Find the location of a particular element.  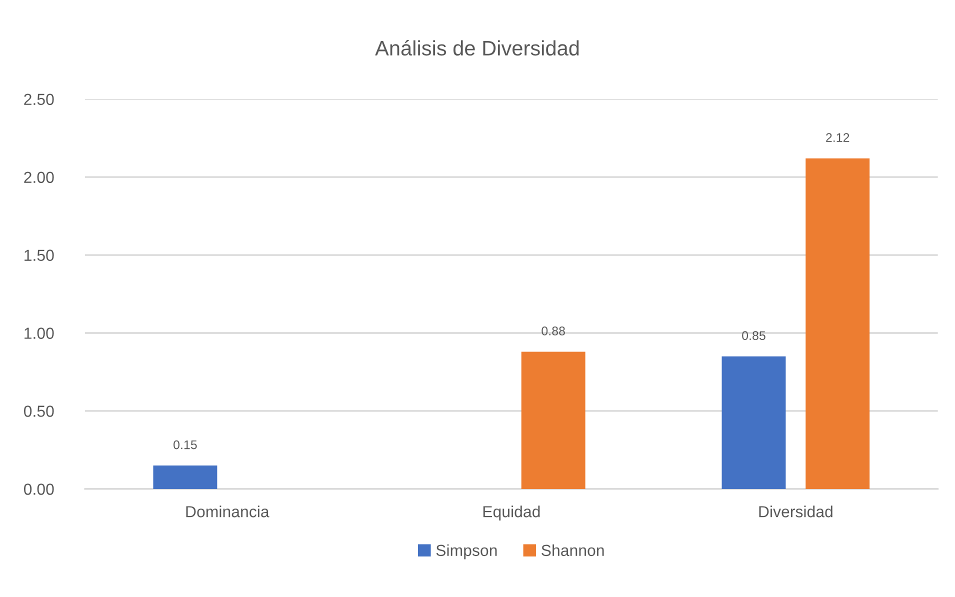

data-label: 0.85 is located at coordinates (754, 335).